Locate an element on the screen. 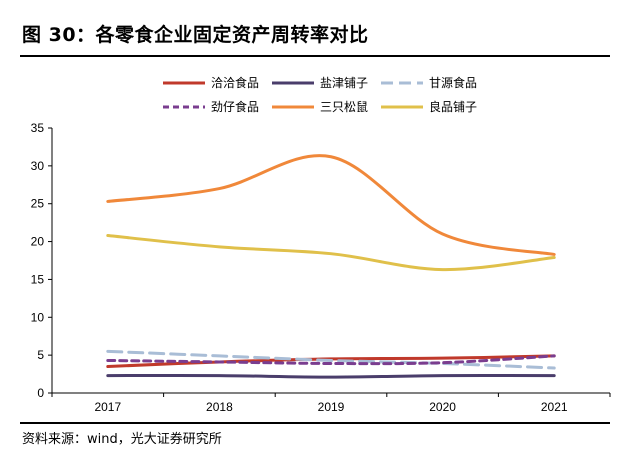 This screenshot has height=475, width=628. legend-label: 甘源食品 is located at coordinates (453, 82).